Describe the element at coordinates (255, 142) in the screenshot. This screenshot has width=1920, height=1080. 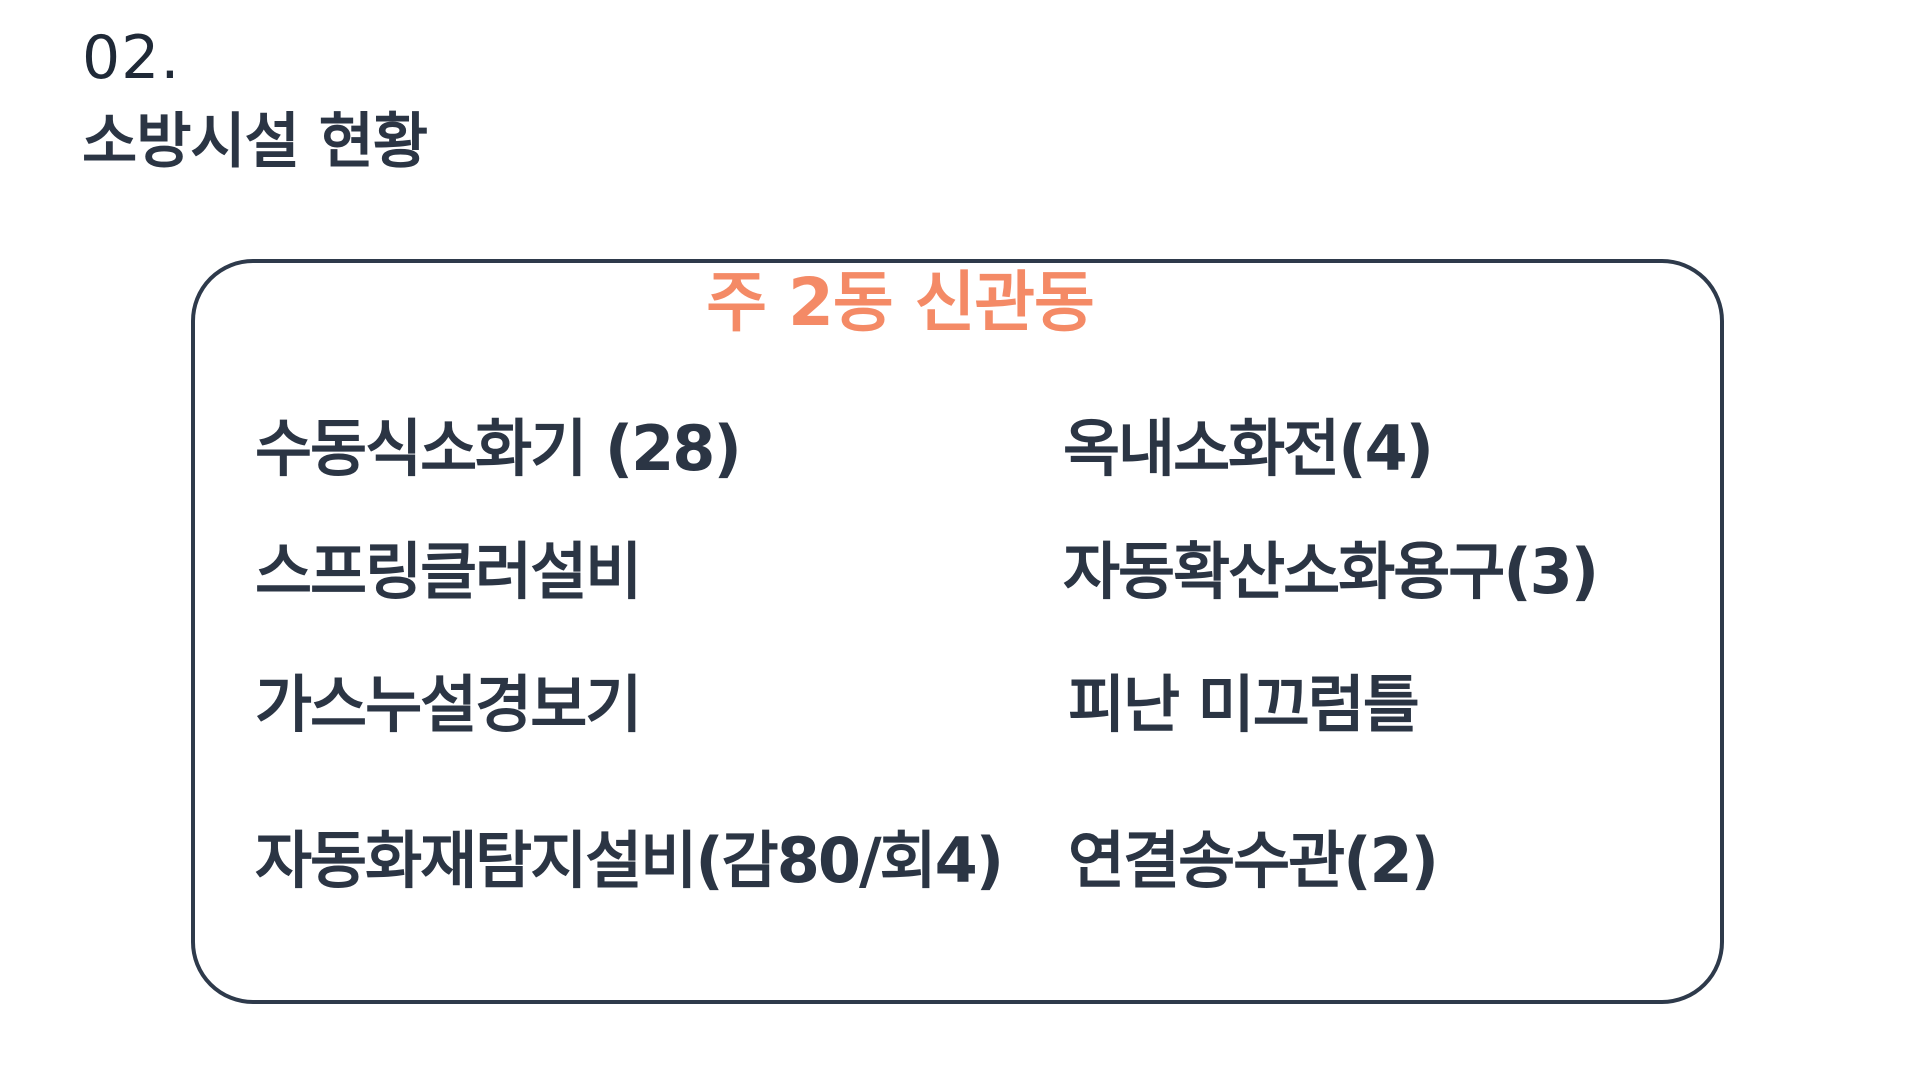
I see `section-title: 소방시설 현황` at that location.